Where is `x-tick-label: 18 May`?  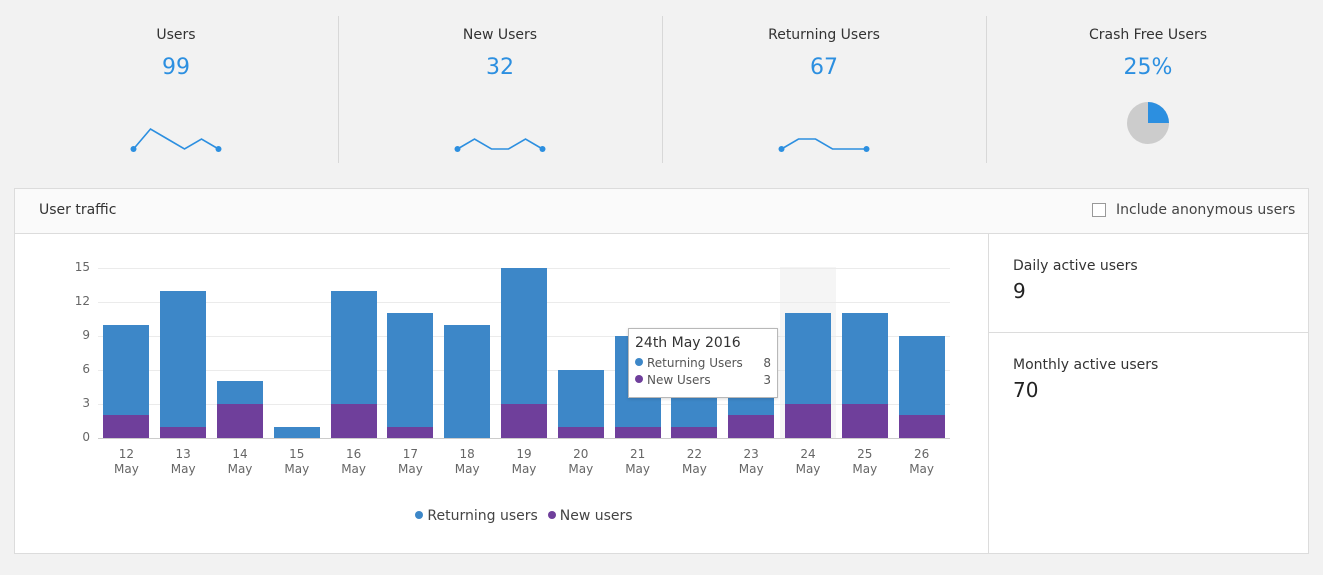 x-tick-label: 18 May is located at coordinates (467, 461).